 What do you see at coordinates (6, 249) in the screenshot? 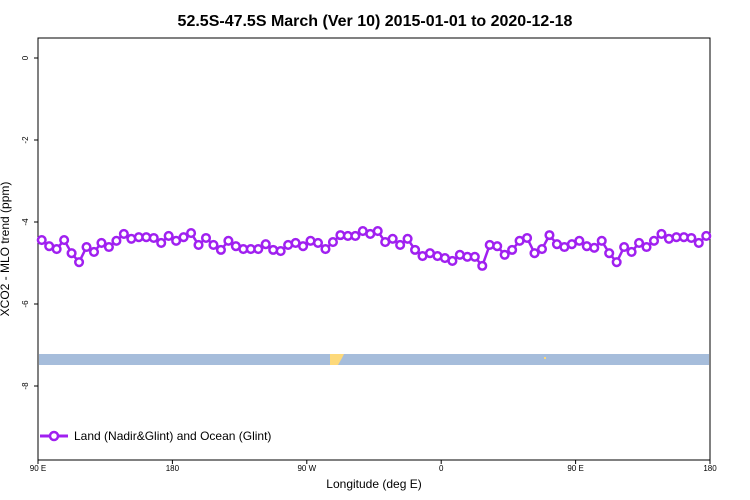
I see `y-axis-label: XCO2 - MLO trend (ppm)` at bounding box center [6, 249].